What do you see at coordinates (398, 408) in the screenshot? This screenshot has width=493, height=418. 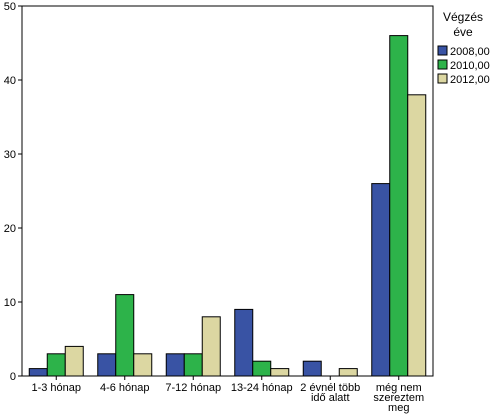 I see `x-tick-label: meg` at bounding box center [398, 408].